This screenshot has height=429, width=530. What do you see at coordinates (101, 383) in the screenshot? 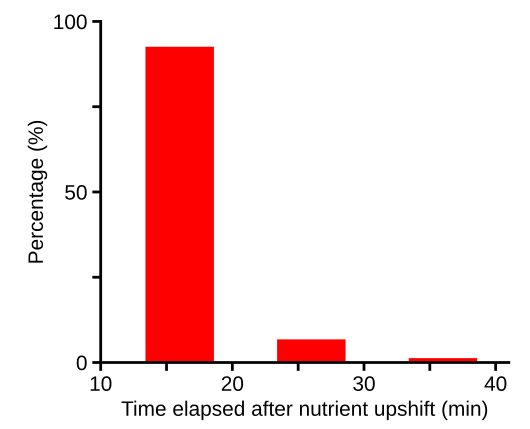
I see `x-tick-label: 10` at bounding box center [101, 383].